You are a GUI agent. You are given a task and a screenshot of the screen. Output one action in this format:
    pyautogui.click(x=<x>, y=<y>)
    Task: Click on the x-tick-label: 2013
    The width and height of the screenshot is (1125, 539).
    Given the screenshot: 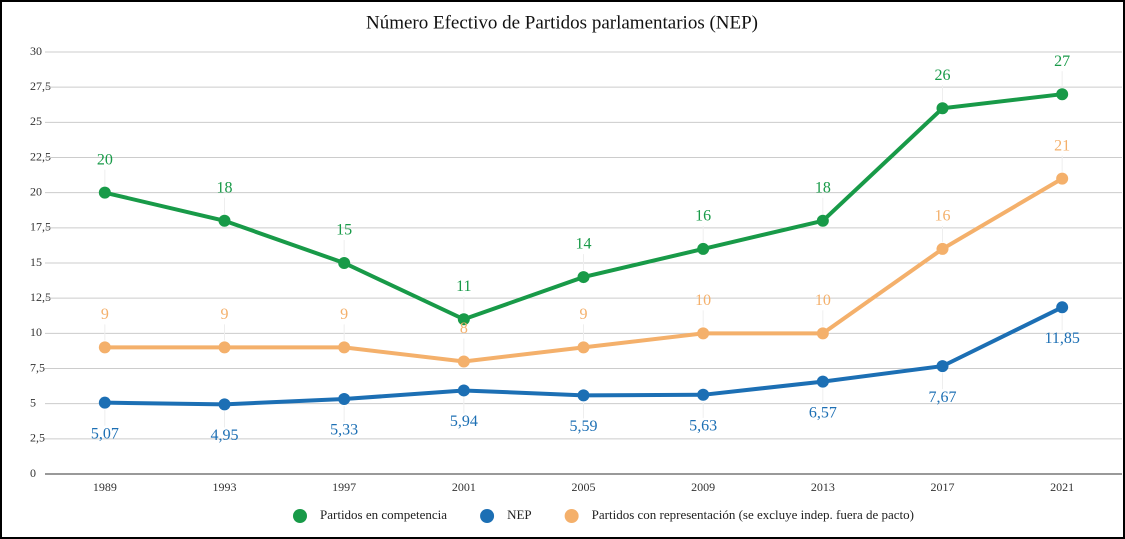 What is the action you would take?
    pyautogui.click(x=823, y=487)
    